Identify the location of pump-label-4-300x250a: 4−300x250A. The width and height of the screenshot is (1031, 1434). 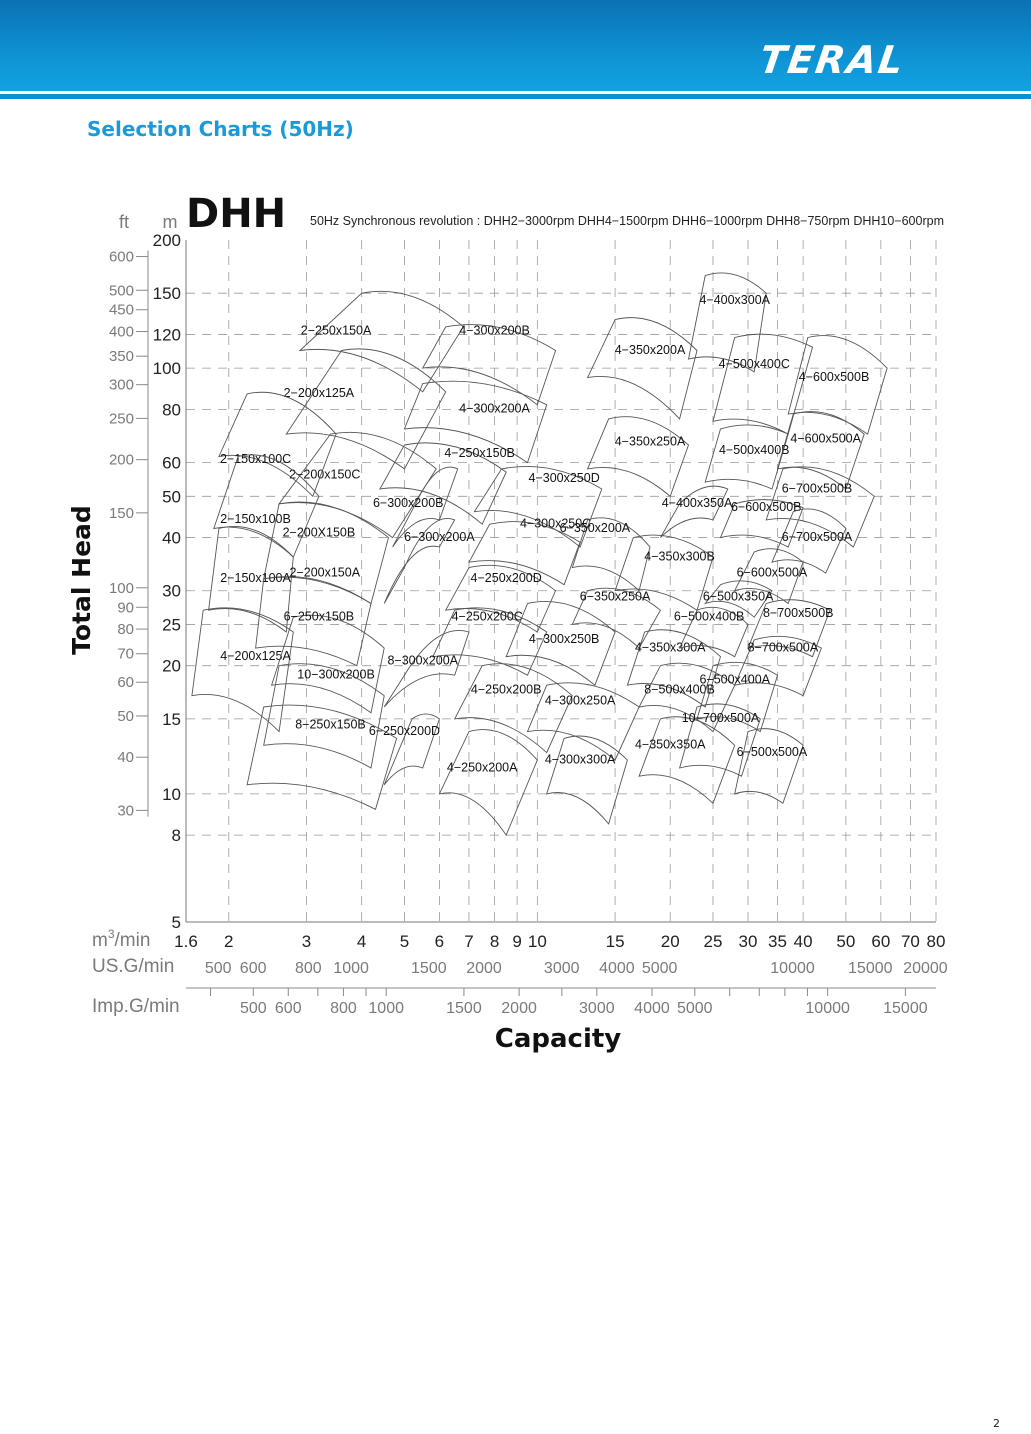
(580, 701).